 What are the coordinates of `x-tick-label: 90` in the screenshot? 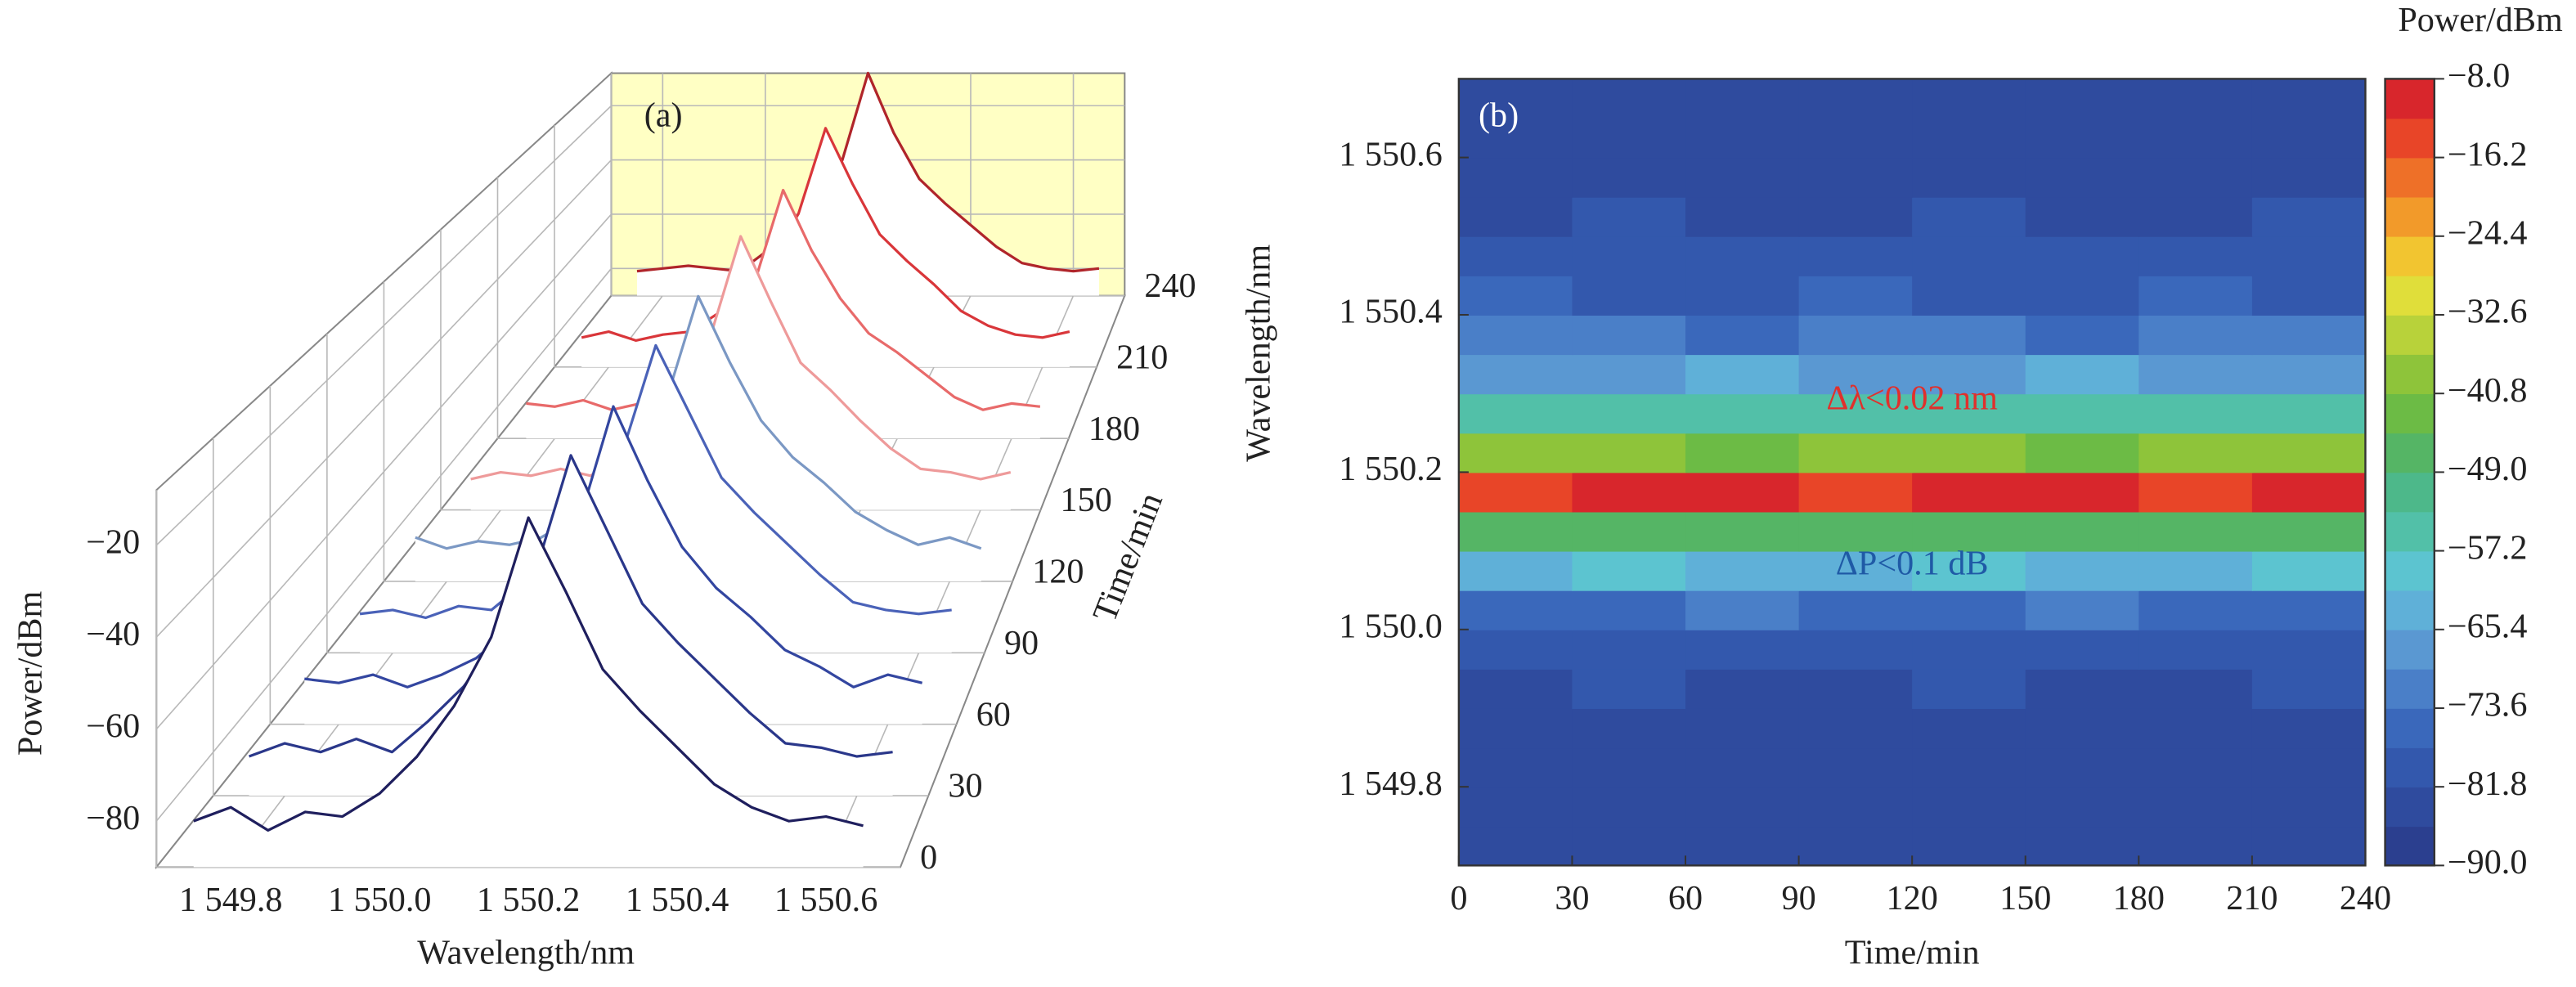 It's located at (1799, 898).